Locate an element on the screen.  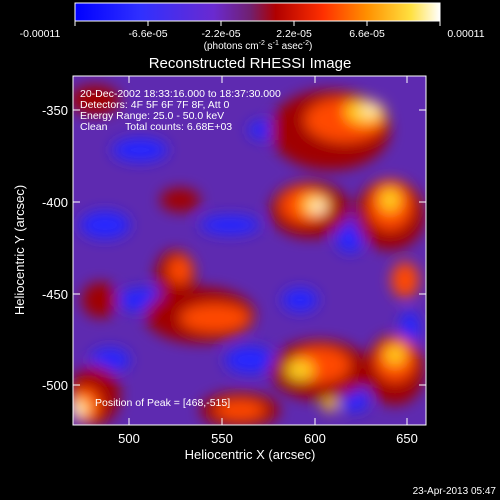
colorbar-gradient is located at coordinates (257, 12).